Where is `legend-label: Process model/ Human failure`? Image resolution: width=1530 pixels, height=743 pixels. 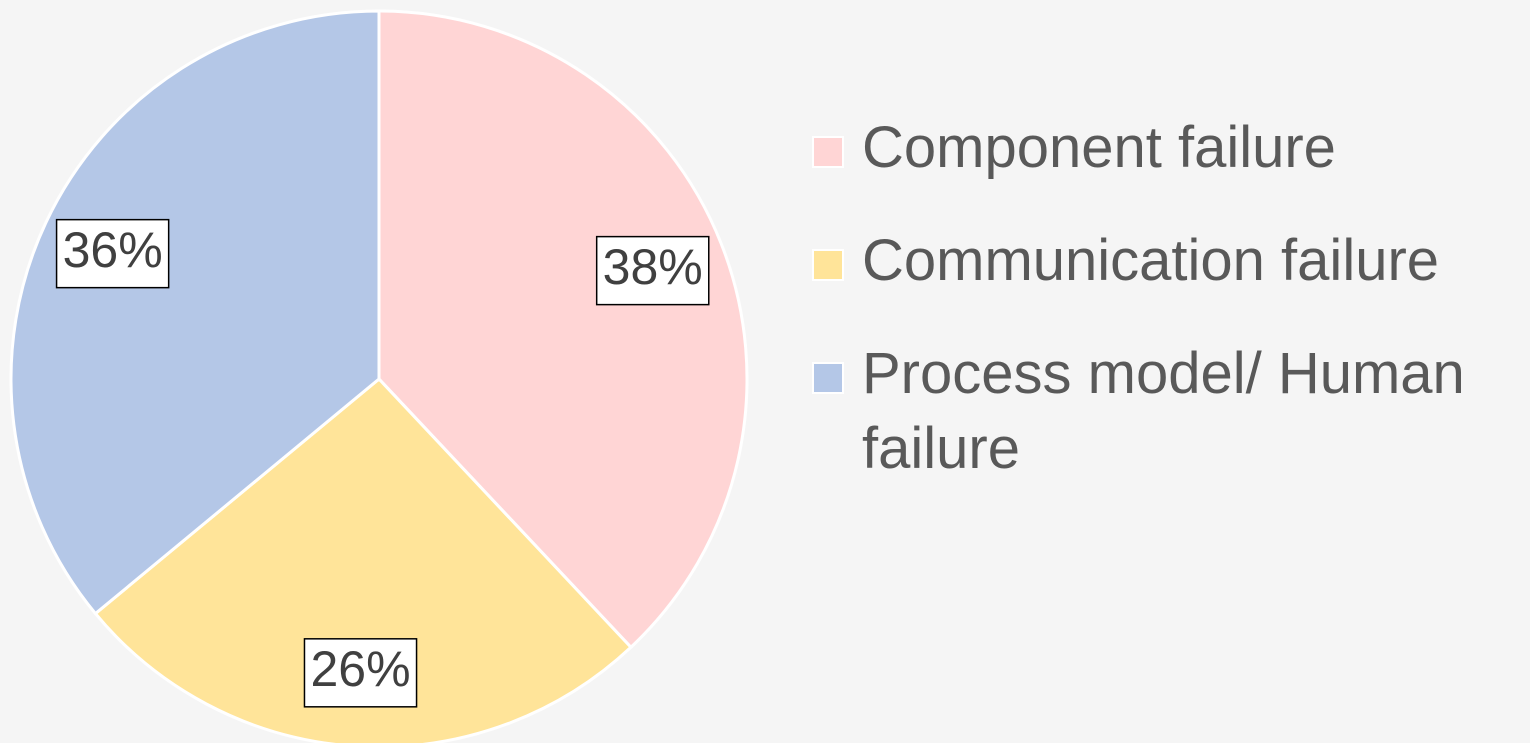 legend-label: Process model/ Human failure is located at coordinates (1163, 411).